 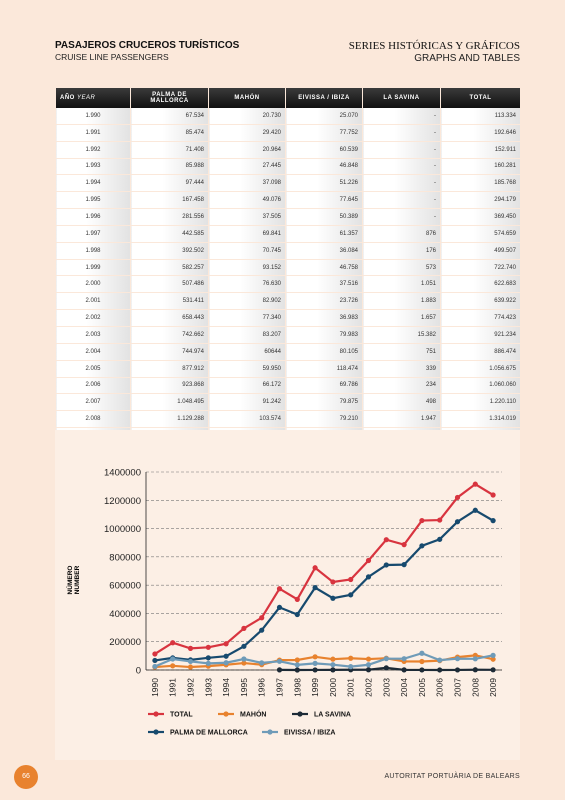 I want to click on table-cell: 51.226, so click(x=324, y=183).